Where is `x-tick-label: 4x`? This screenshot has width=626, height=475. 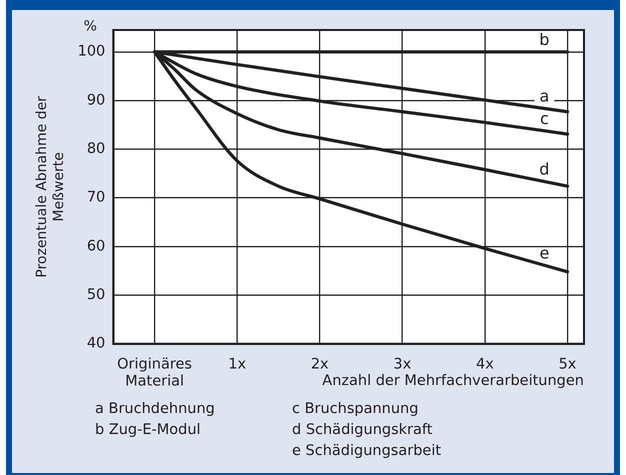
x-tick-label: 4x is located at coordinates (485, 364).